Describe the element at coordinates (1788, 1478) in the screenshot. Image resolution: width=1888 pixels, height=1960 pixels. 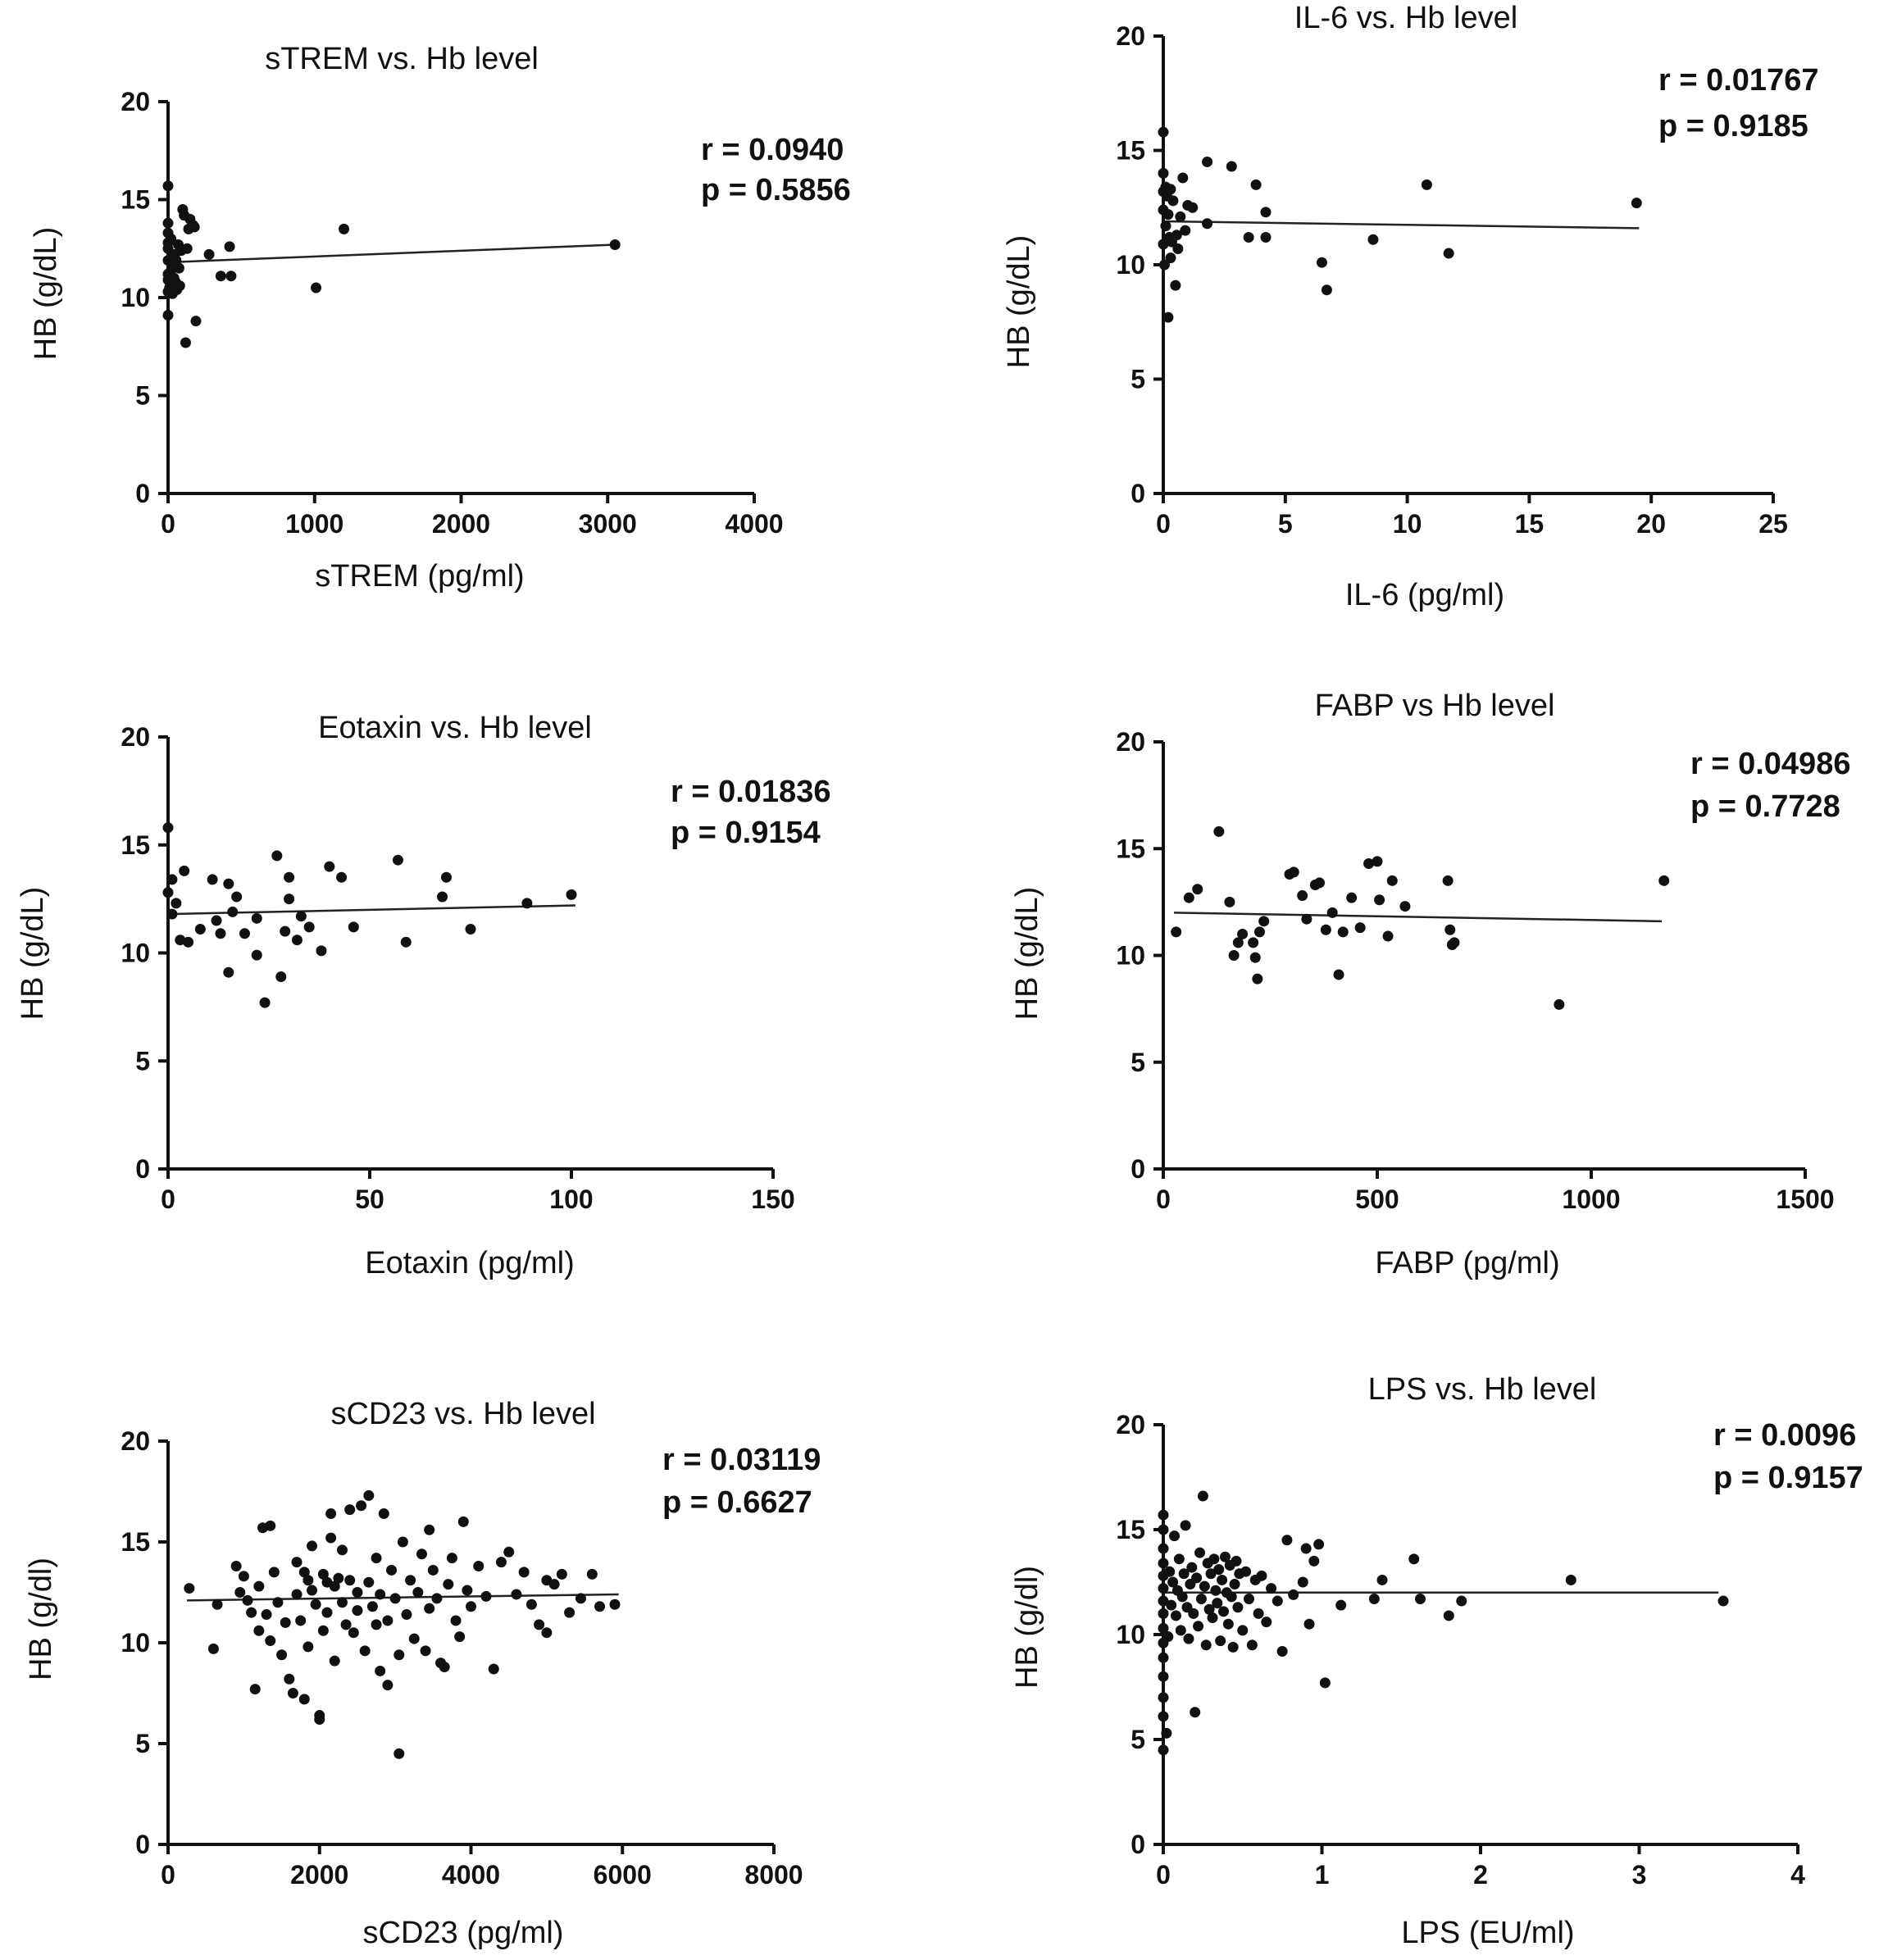
I see `p-value: p = 0.9157` at that location.